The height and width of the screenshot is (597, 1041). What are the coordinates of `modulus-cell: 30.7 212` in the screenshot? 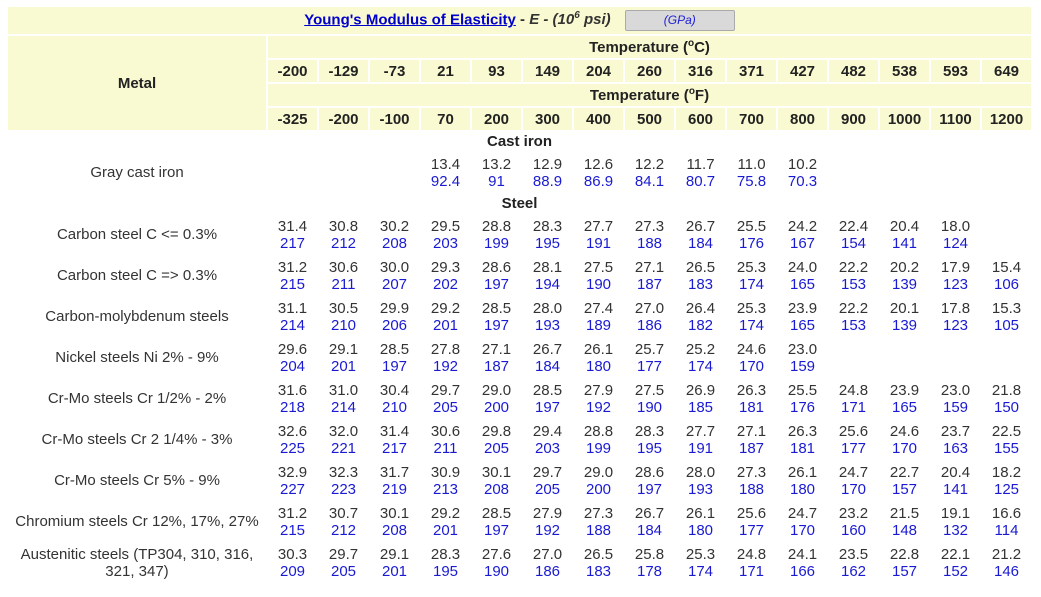 It's located at (343, 521).